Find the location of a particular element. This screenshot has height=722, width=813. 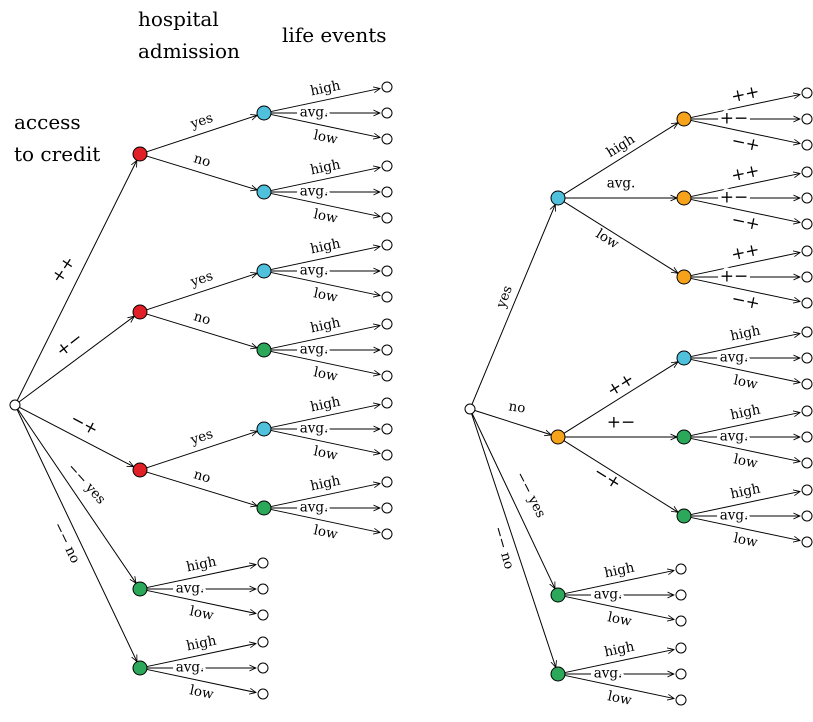

left-pm-yes-leaf-avg is located at coordinates (387, 271).